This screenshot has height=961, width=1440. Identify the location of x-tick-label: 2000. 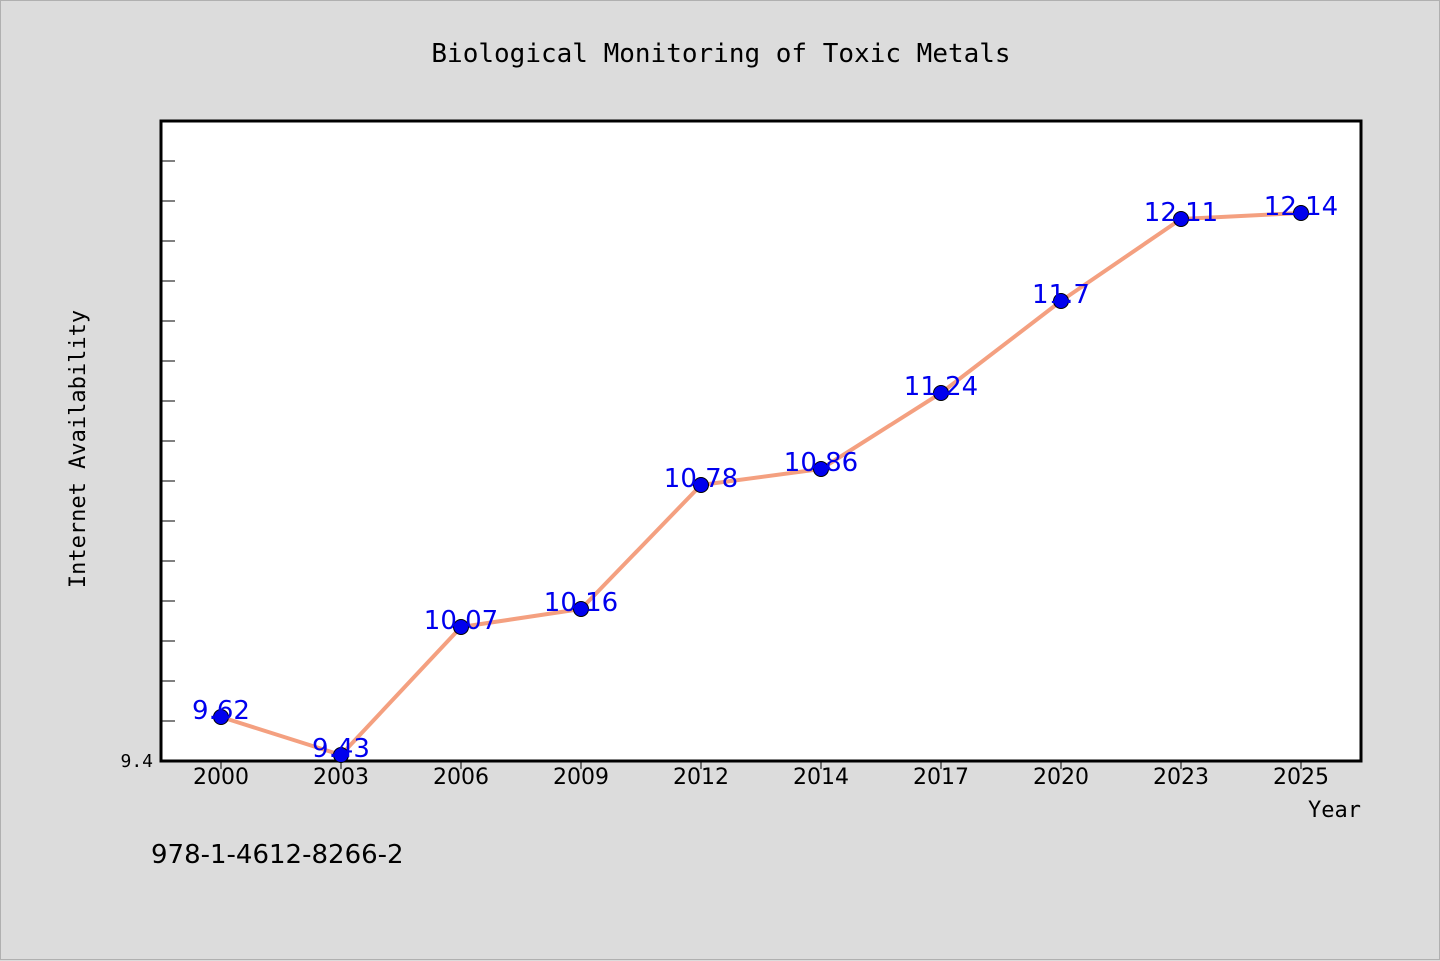
(221, 777).